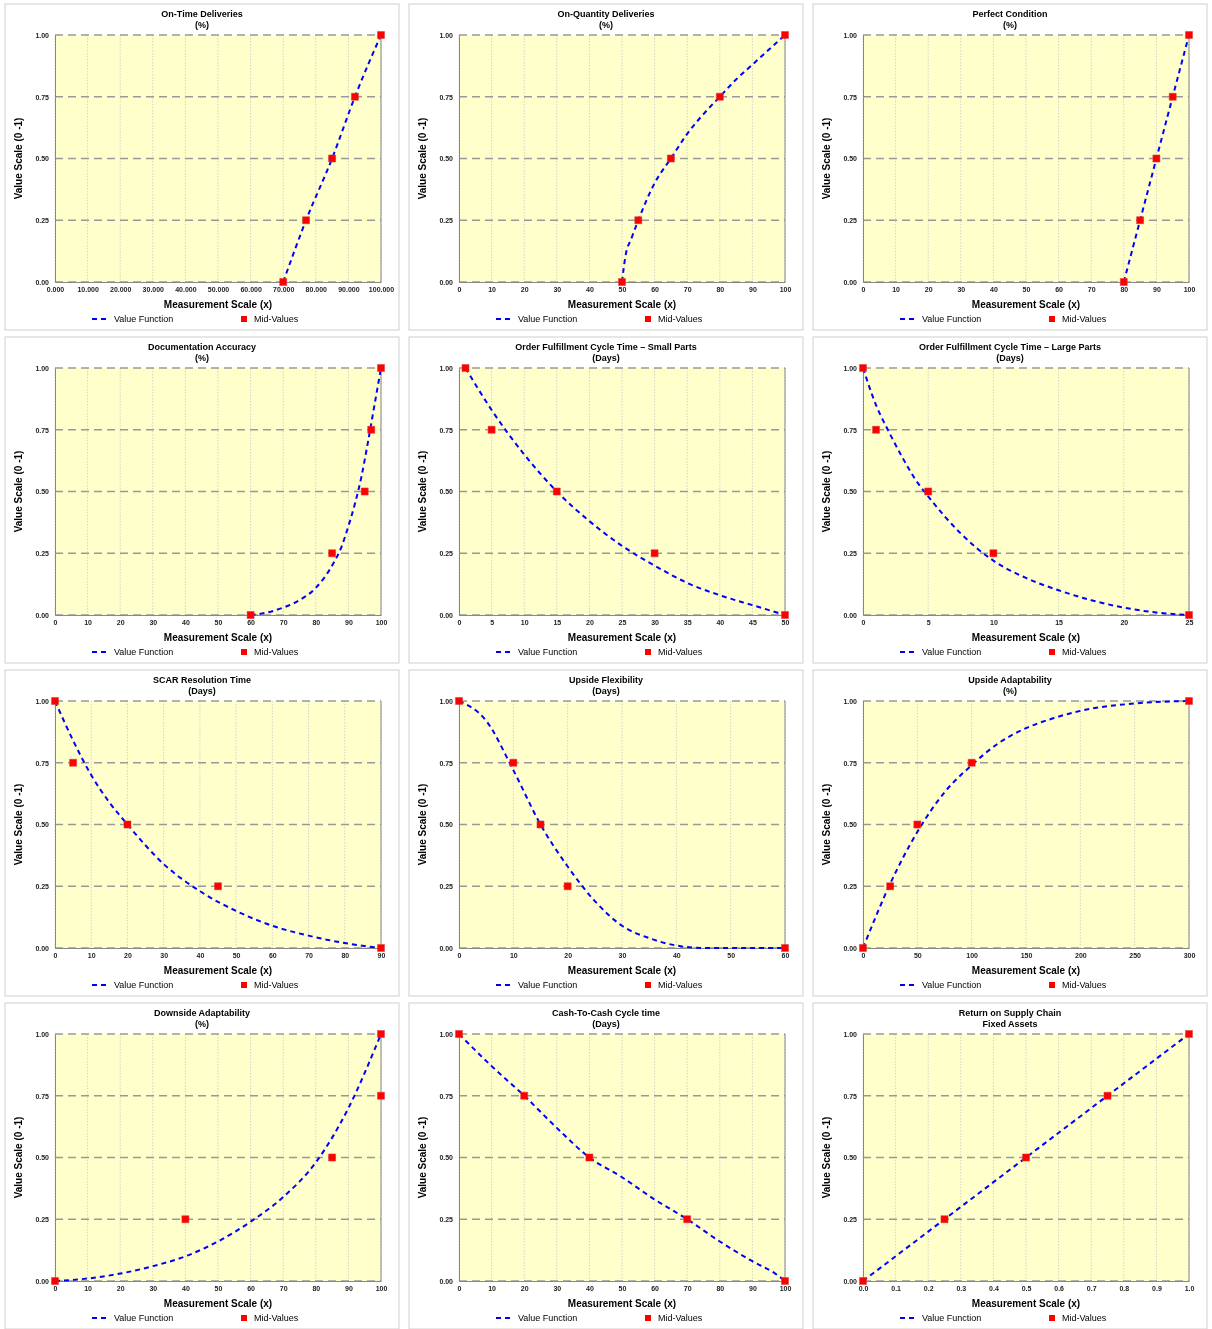 Image resolution: width=1212 pixels, height=1329 pixels. Describe the element at coordinates (202, 14) in the screenshot. I see `chart-title: On-Time Deliveries` at that location.